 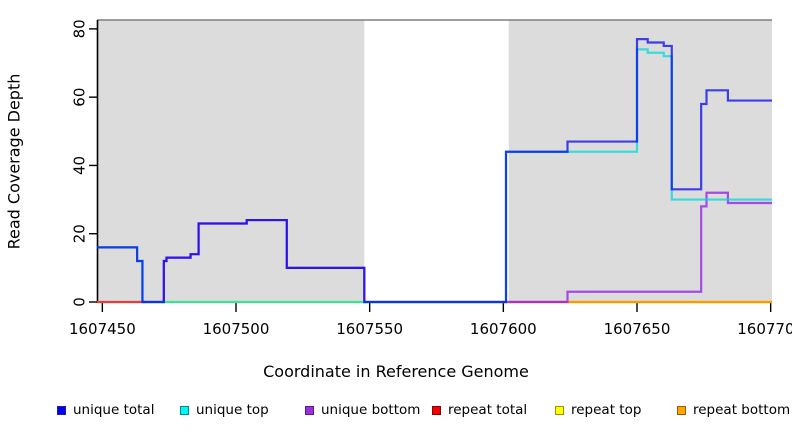 I want to click on legend-label: unique top, so click(x=232, y=410).